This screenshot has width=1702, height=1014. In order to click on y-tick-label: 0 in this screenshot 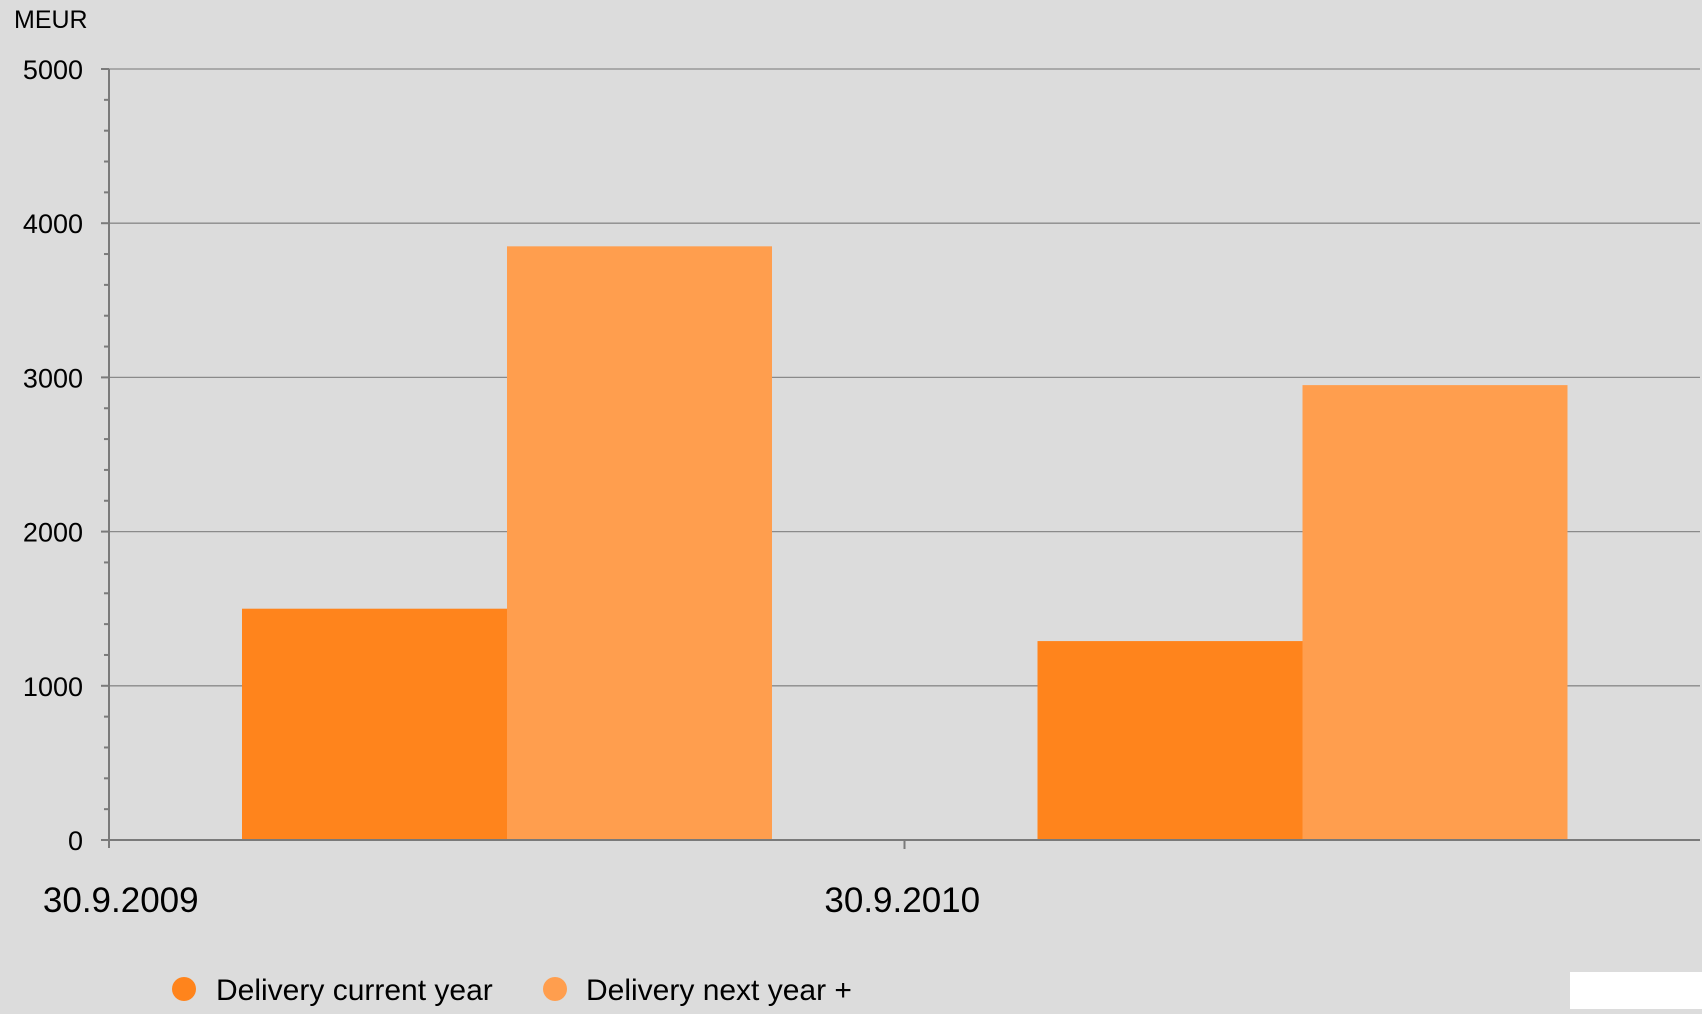, I will do `click(75, 841)`.